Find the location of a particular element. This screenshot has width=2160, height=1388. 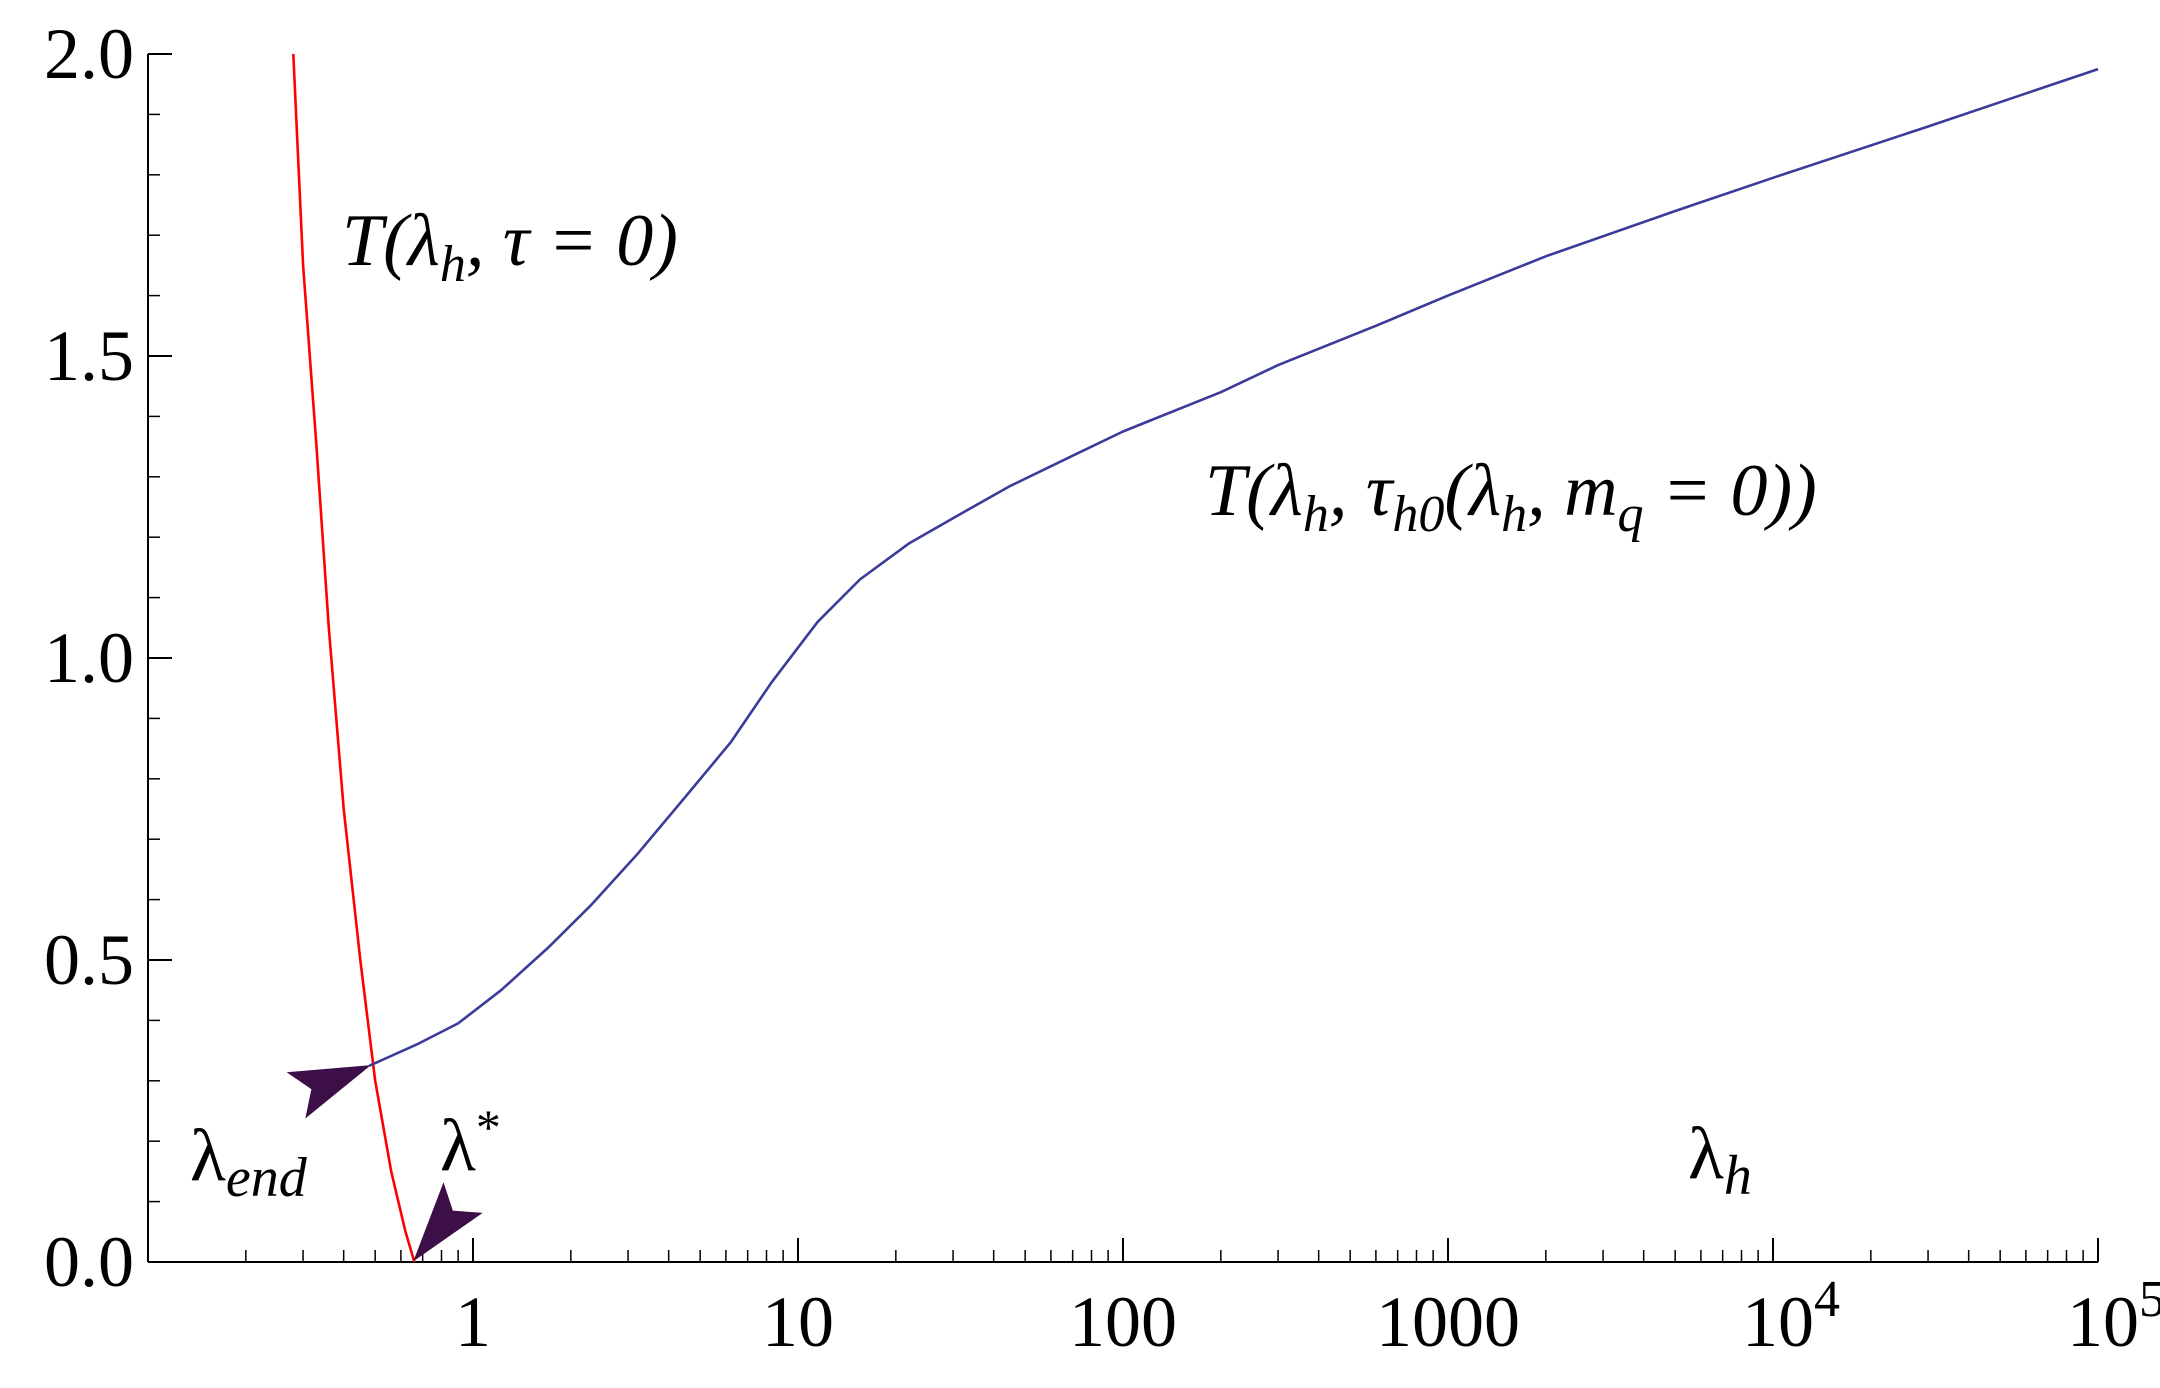

x-tick-label: 10⁴ is located at coordinates (1791, 1316).